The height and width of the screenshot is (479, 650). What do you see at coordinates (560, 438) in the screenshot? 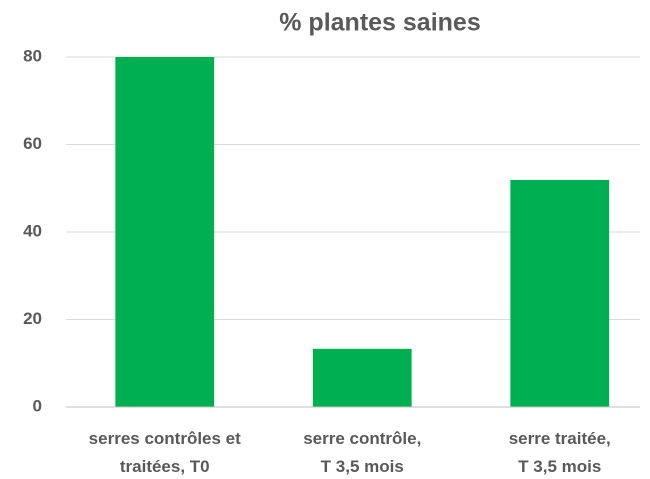
I see `x-tick-label-line: serre traitée,` at bounding box center [560, 438].